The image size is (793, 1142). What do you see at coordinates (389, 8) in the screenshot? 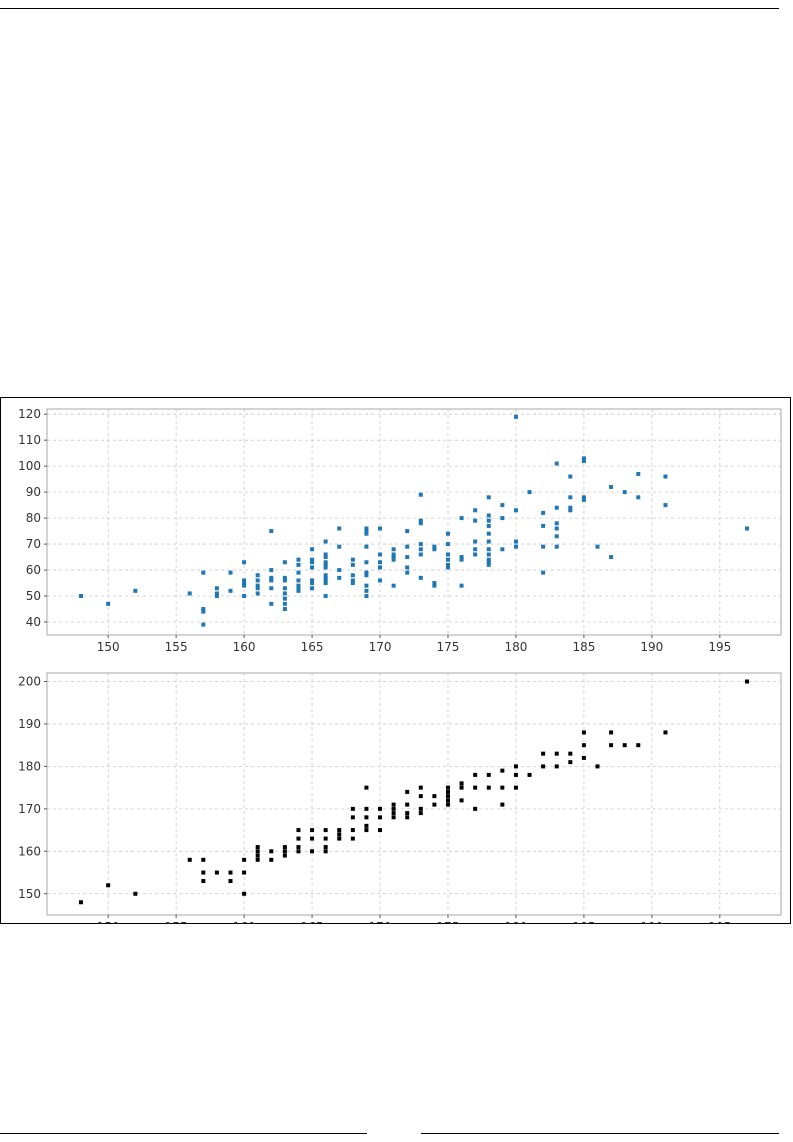
I see `page-header-rule` at bounding box center [389, 8].